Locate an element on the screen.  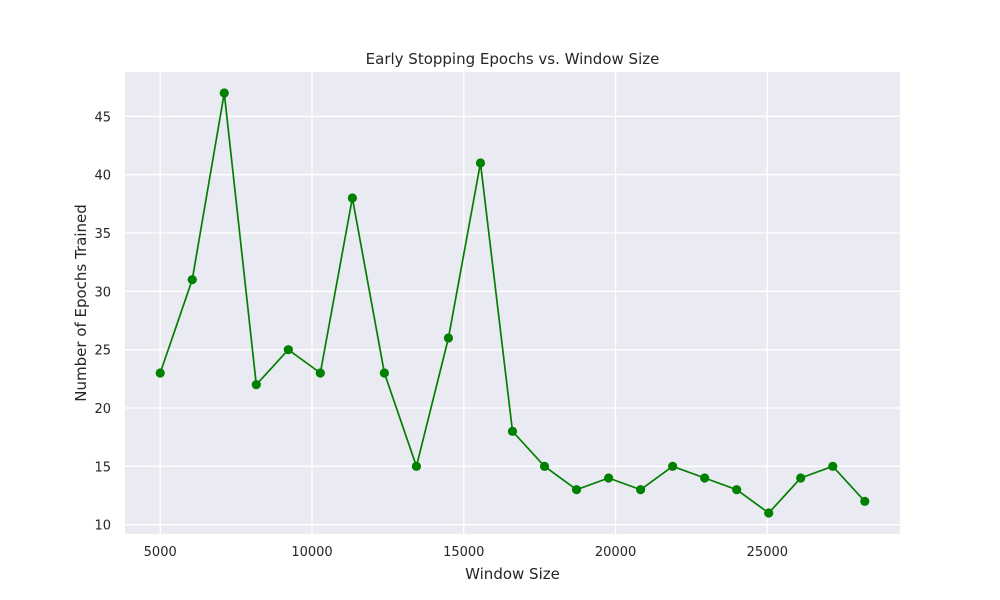
y-tick-label: 25 is located at coordinates (102, 351).